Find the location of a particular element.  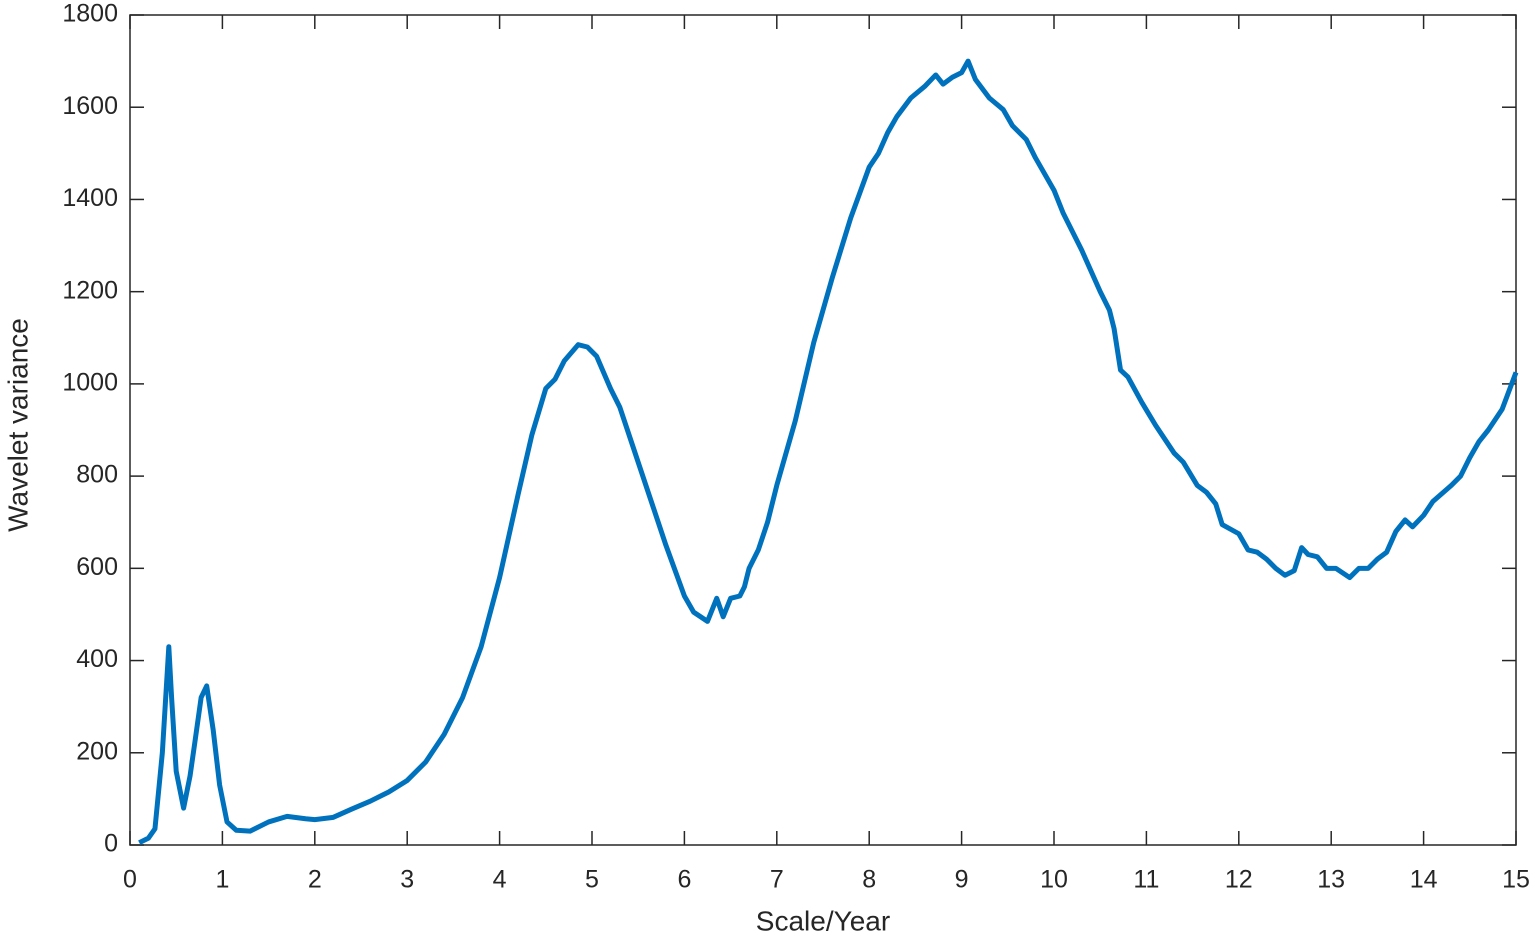

x-tick-label: 13 is located at coordinates (1331, 880).